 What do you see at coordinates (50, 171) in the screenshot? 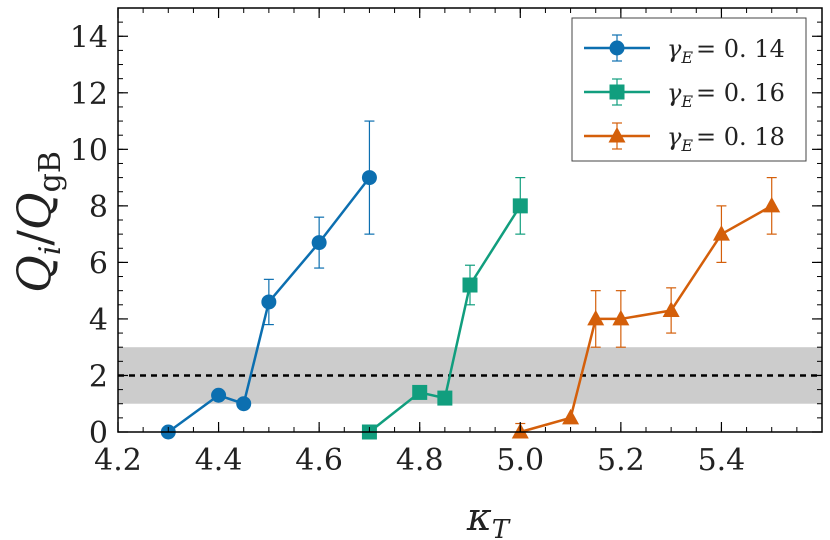
I see `y-axis-title-gb: gB` at bounding box center [50, 171].